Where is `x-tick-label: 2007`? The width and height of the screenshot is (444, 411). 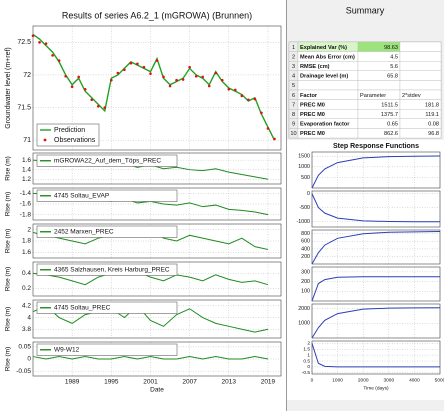
x-tick-label: 2007 is located at coordinates (189, 382).